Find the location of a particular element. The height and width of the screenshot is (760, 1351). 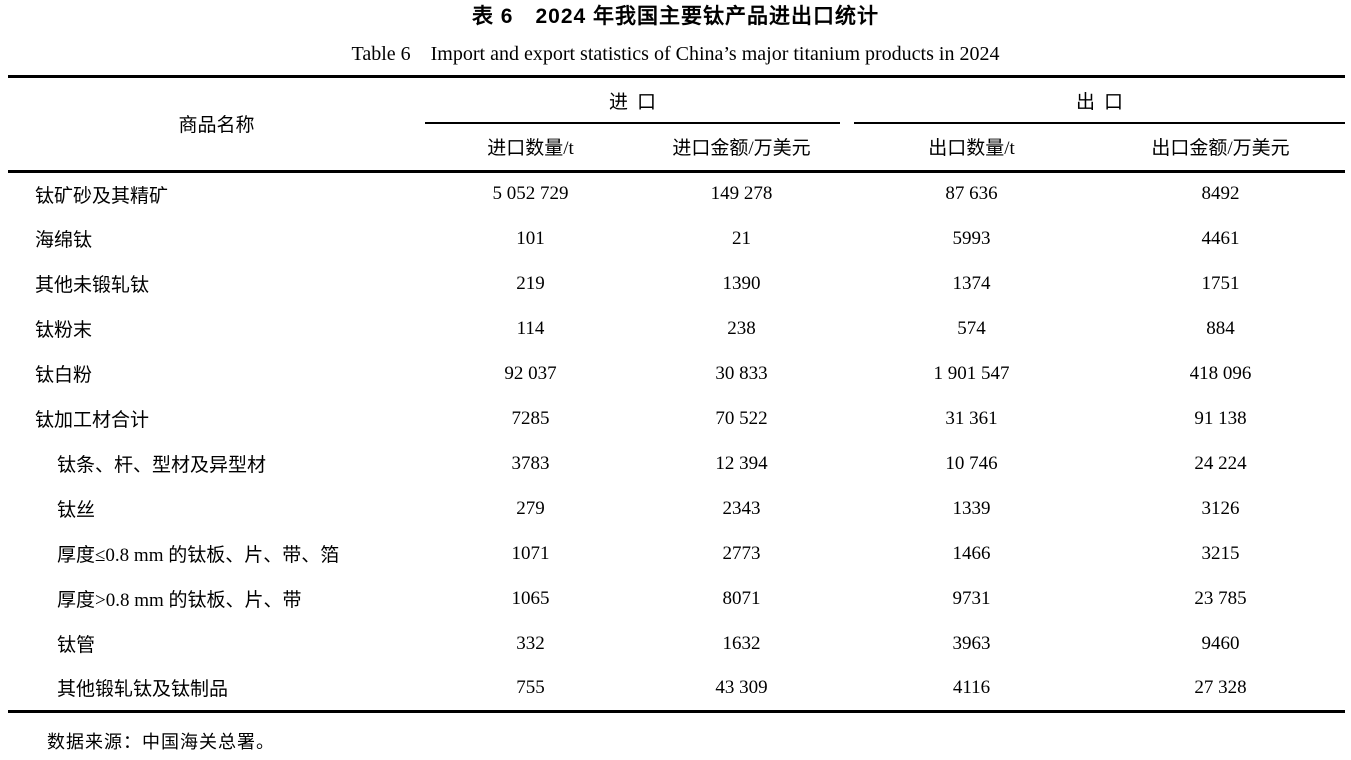

table-row: 钛矿砂及其精矿 5 052 729 149 278 87 636 8492 is located at coordinates (676, 193).